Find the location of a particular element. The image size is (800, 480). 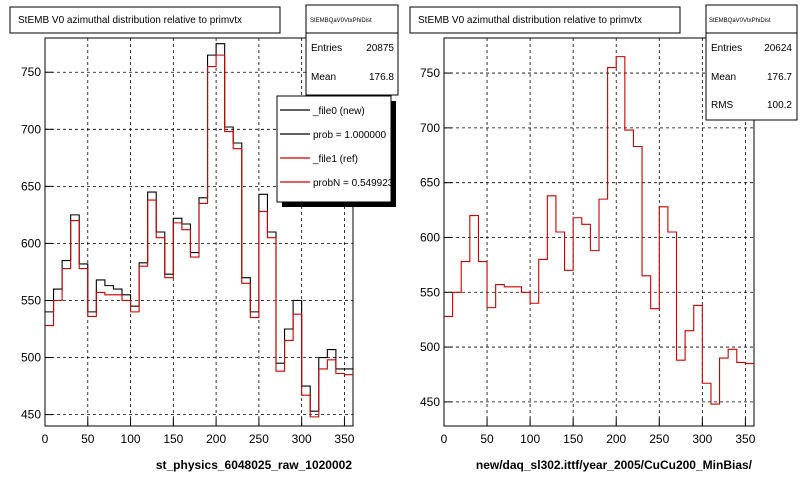

left-x-tick-label: 100 is located at coordinates (131, 439).